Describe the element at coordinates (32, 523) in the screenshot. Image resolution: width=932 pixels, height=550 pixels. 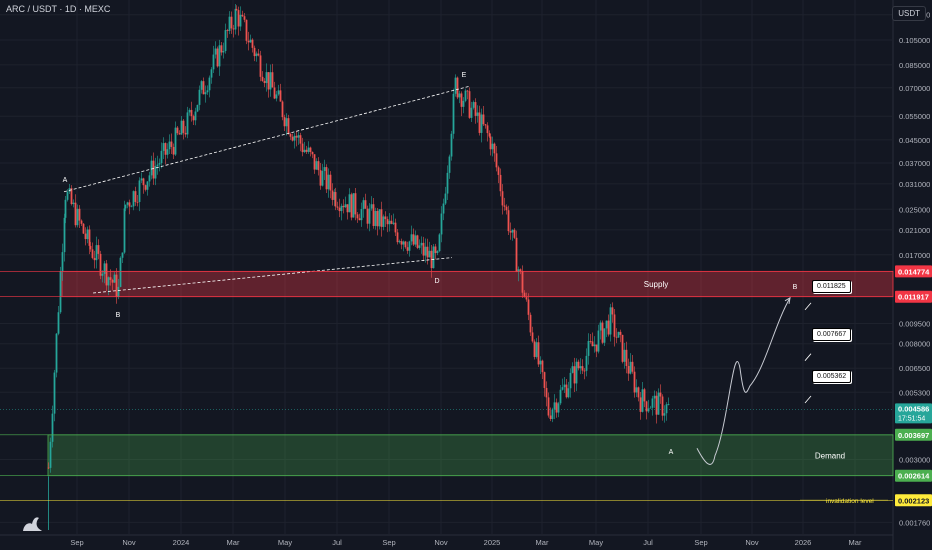
I see `tradingview-logo-icon` at that location.